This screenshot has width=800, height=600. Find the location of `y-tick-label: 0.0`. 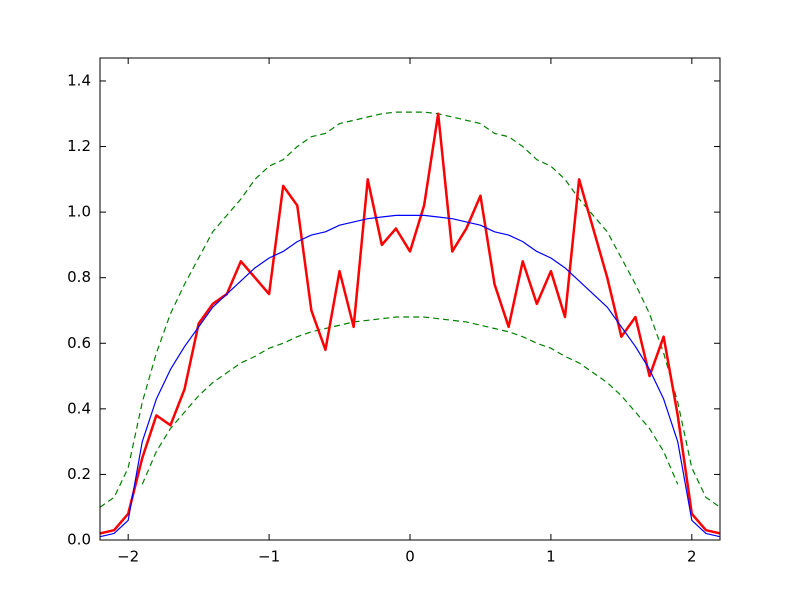

y-tick-label: 0.0 is located at coordinates (79, 540).